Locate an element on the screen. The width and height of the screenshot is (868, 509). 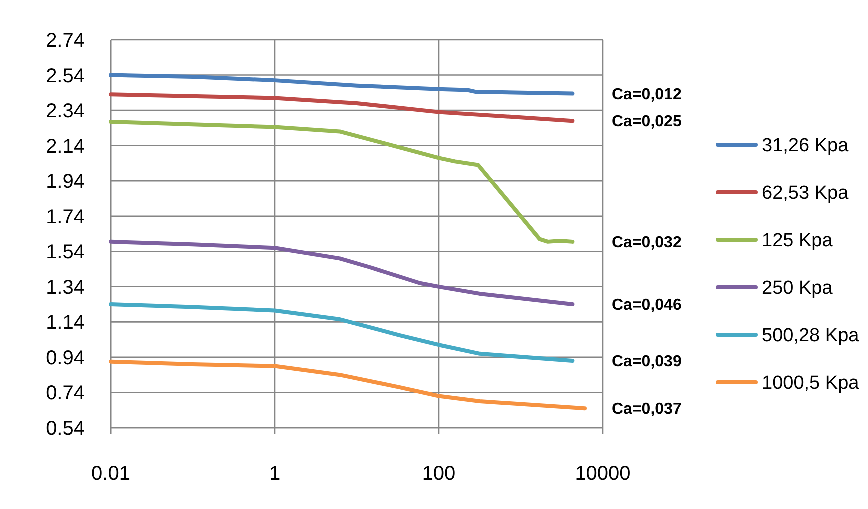
text: Ca=0,046 is located at coordinates (647, 305).